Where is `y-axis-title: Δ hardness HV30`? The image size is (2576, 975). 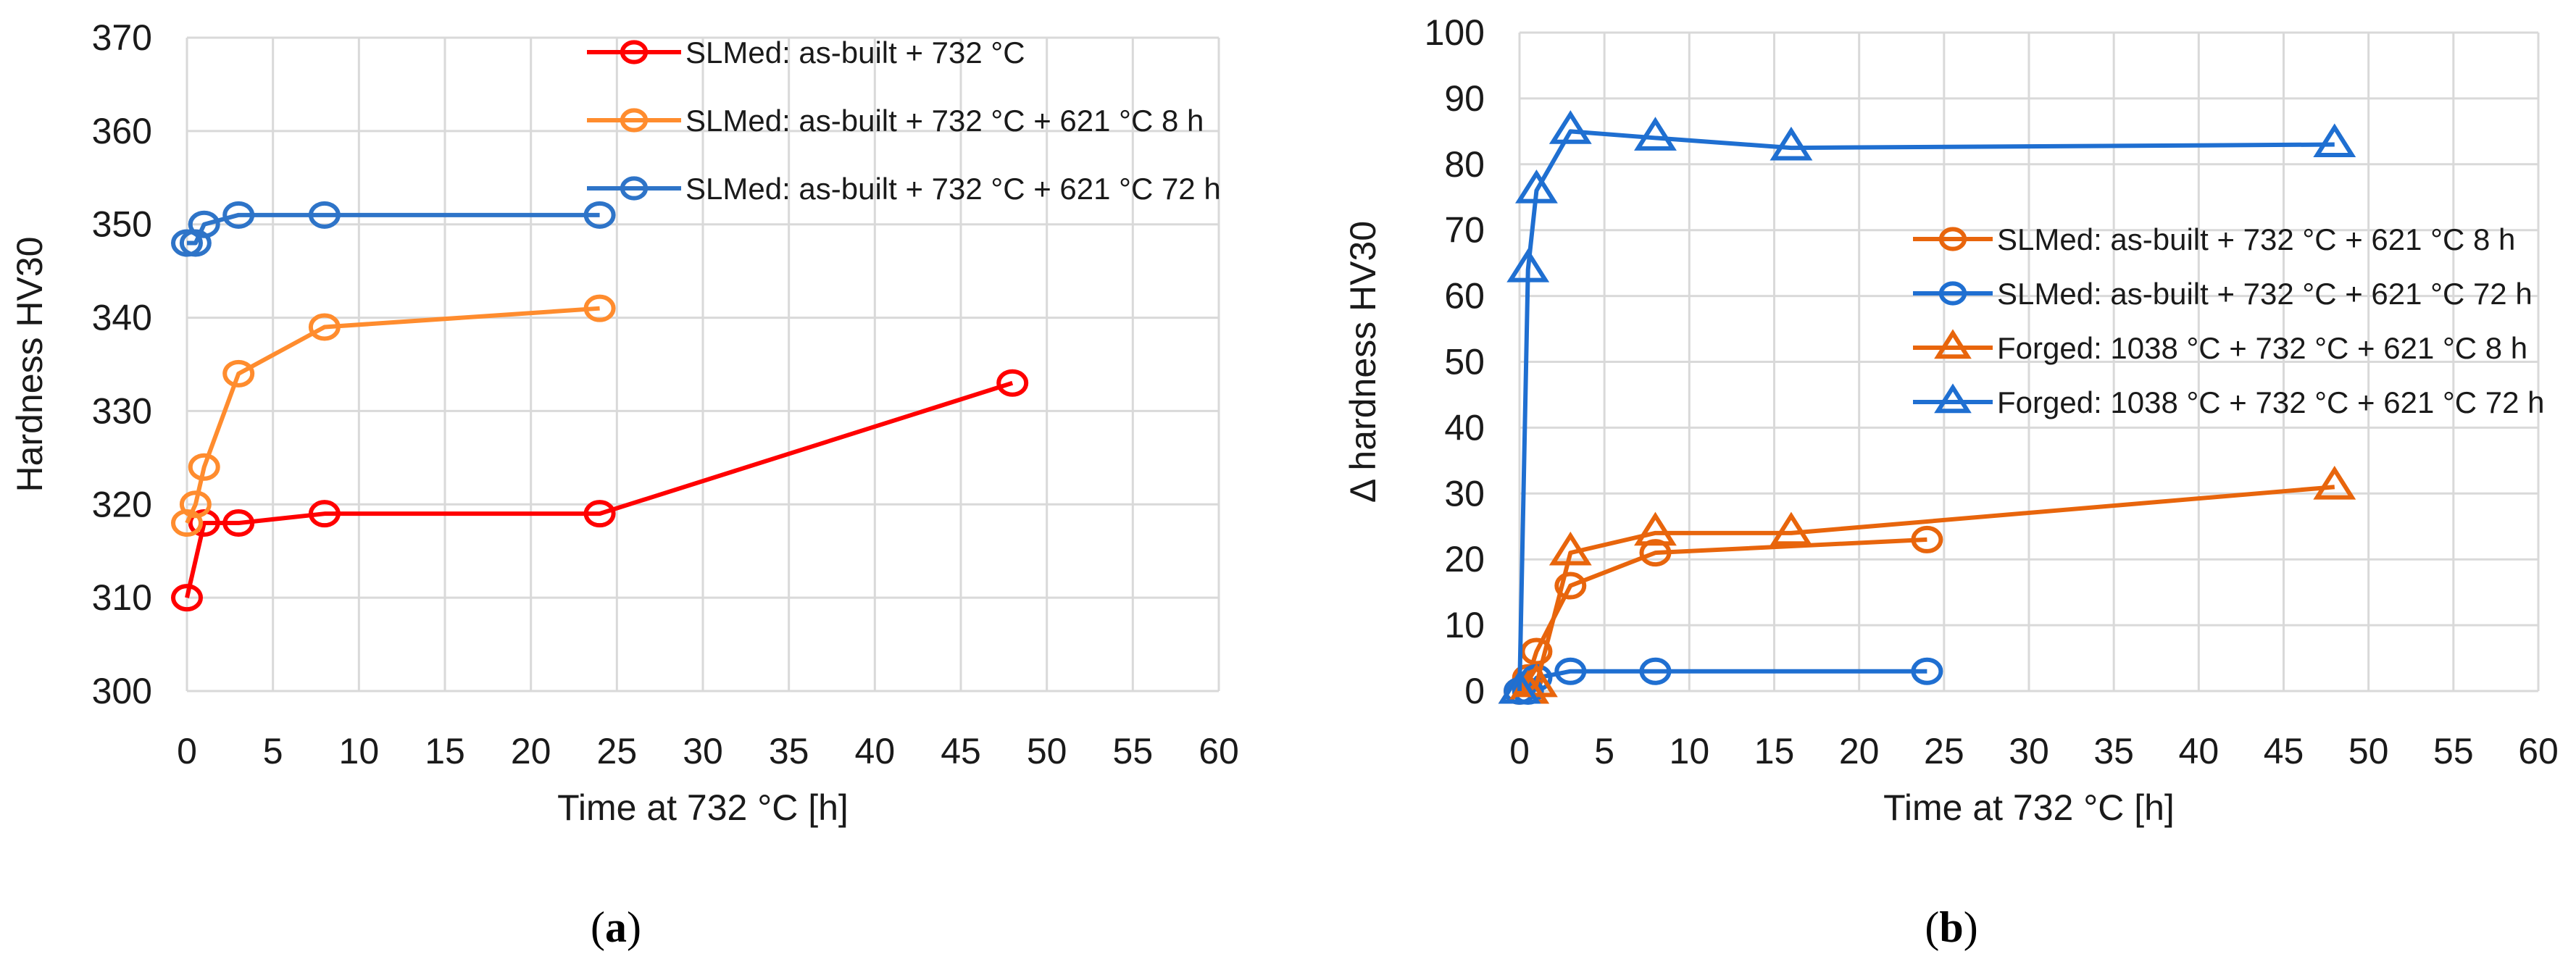 y-axis-title: Δ hardness HV30 is located at coordinates (1363, 362).